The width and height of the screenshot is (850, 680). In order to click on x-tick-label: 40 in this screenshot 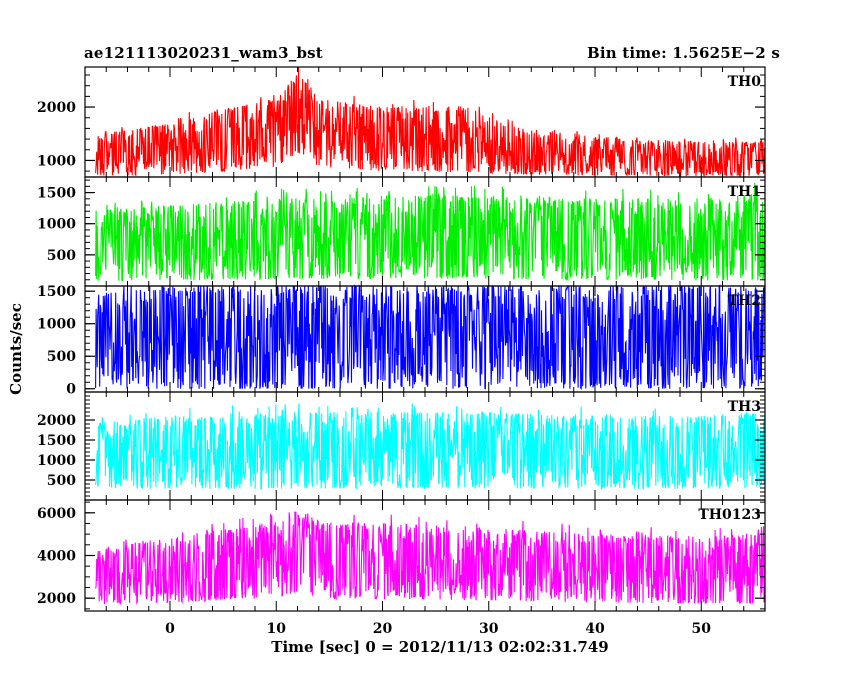, I will do `click(595, 629)`.